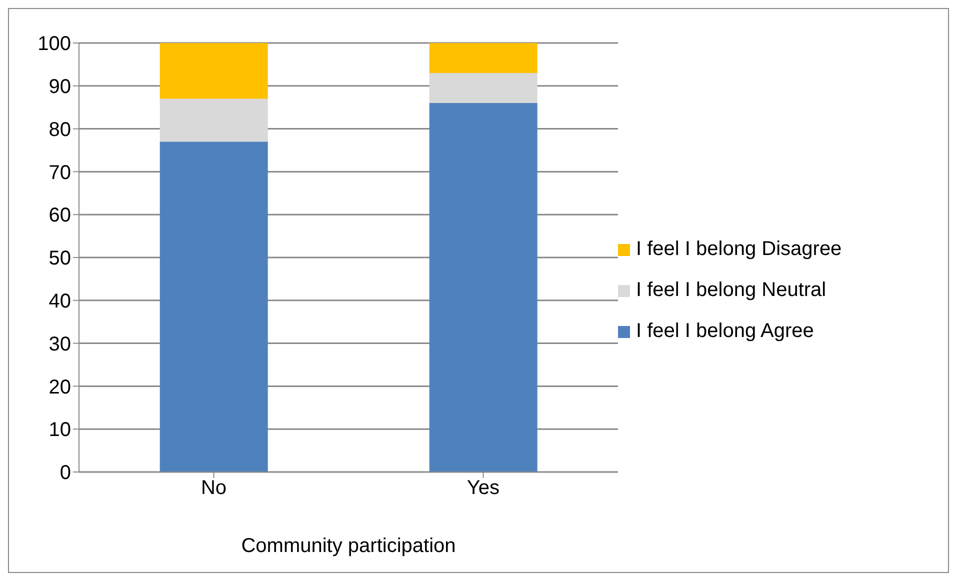 The width and height of the screenshot is (957, 581). Describe the element at coordinates (739, 249) in the screenshot. I see `legend-label: I feel I belong Disagree` at that location.